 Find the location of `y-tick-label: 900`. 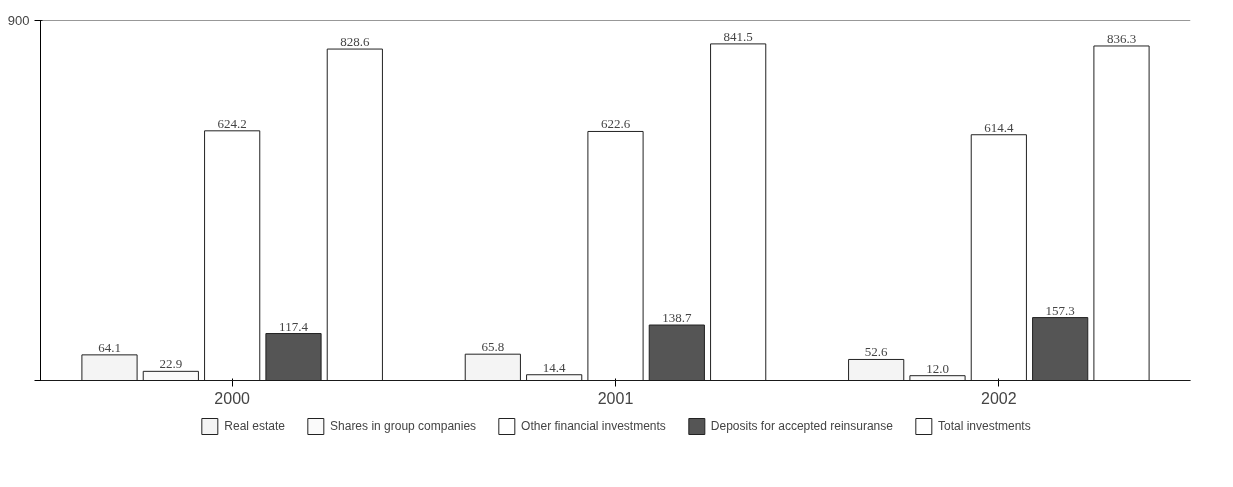

y-tick-label: 900 is located at coordinates (18, 20).